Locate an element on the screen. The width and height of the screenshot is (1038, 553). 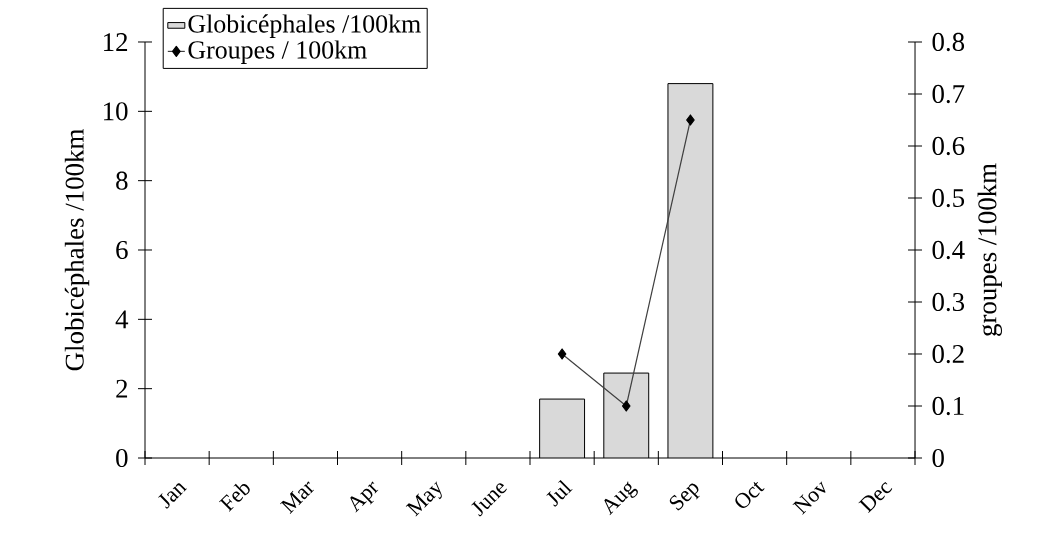
x-tick-label: Dec is located at coordinates (875, 498).